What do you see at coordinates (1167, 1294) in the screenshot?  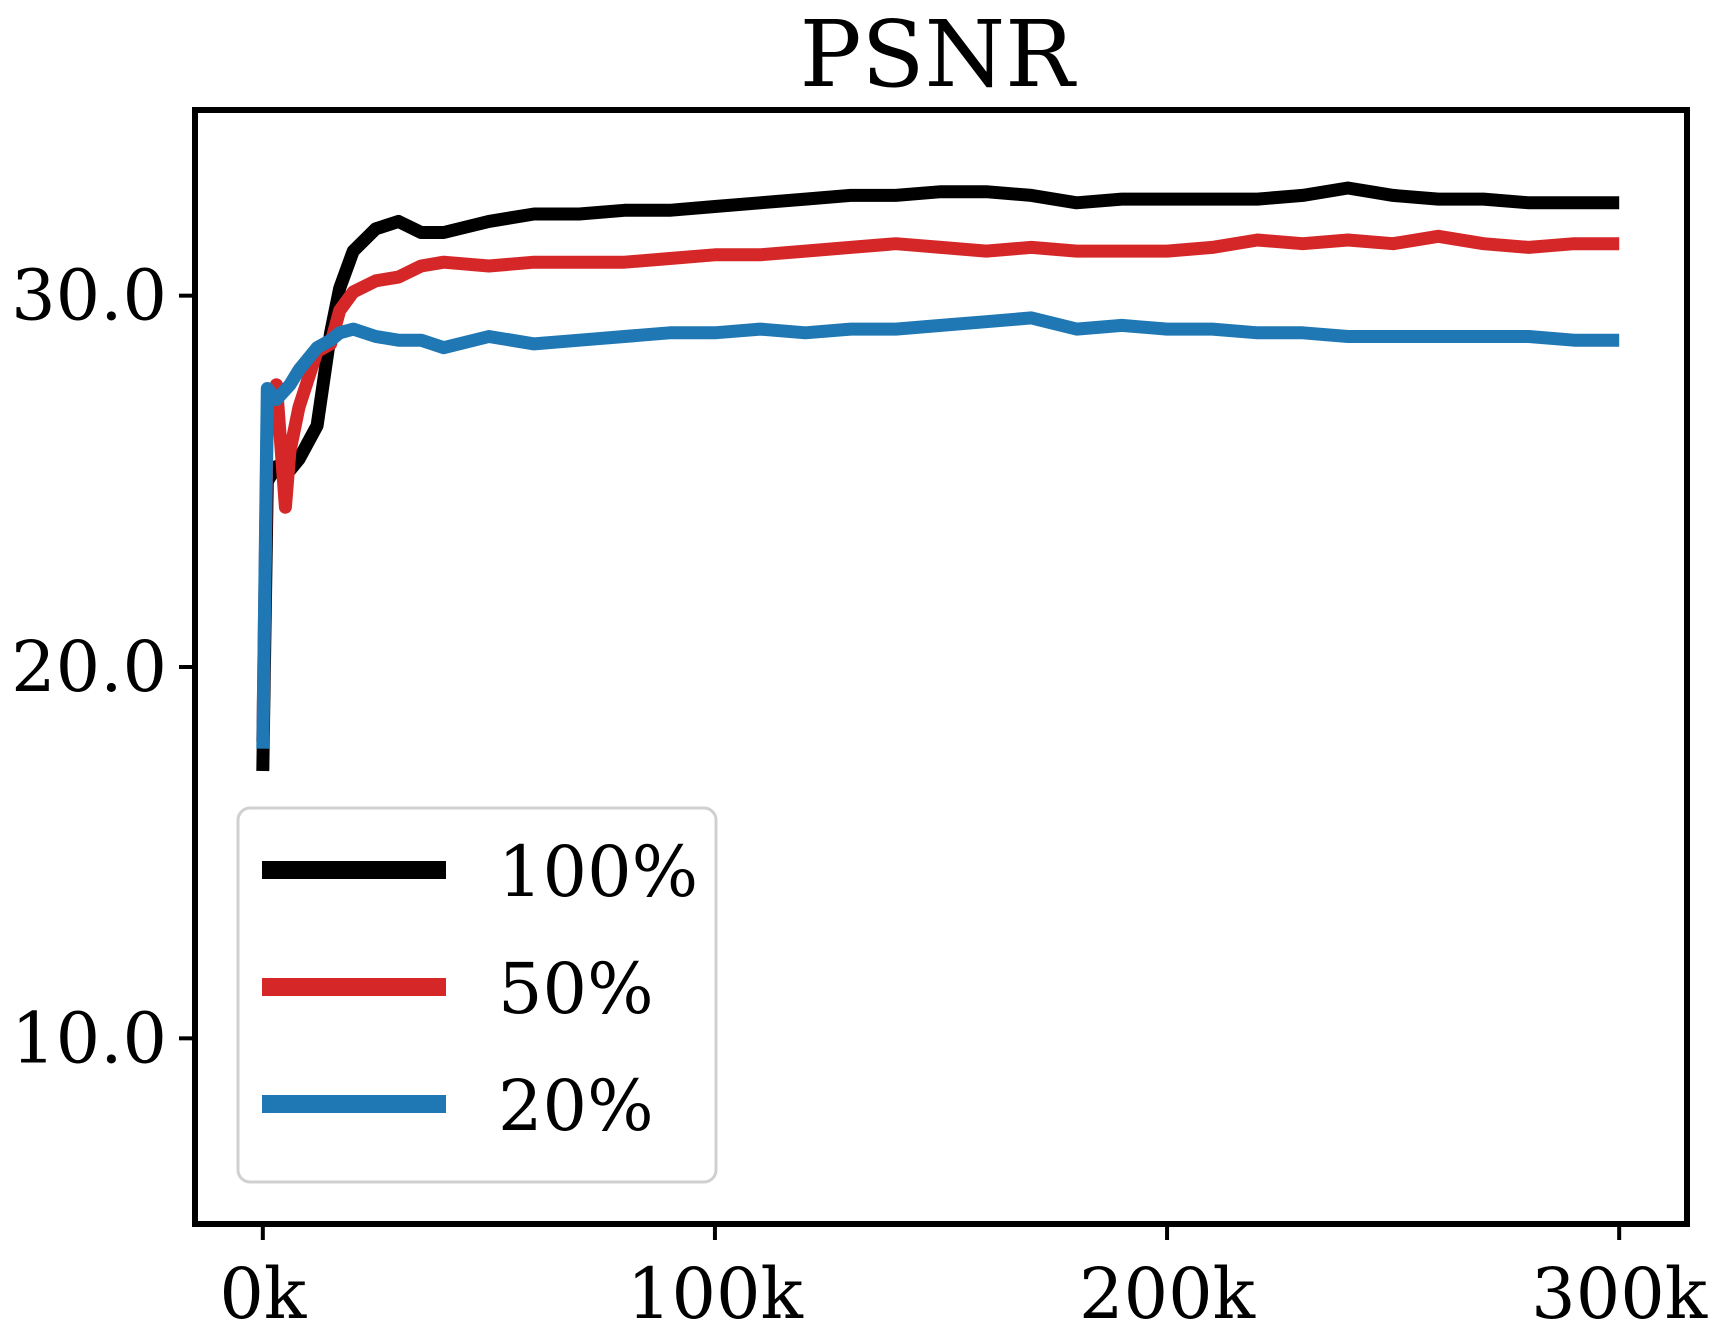 I see `x-tick-label: 200k` at bounding box center [1167, 1294].